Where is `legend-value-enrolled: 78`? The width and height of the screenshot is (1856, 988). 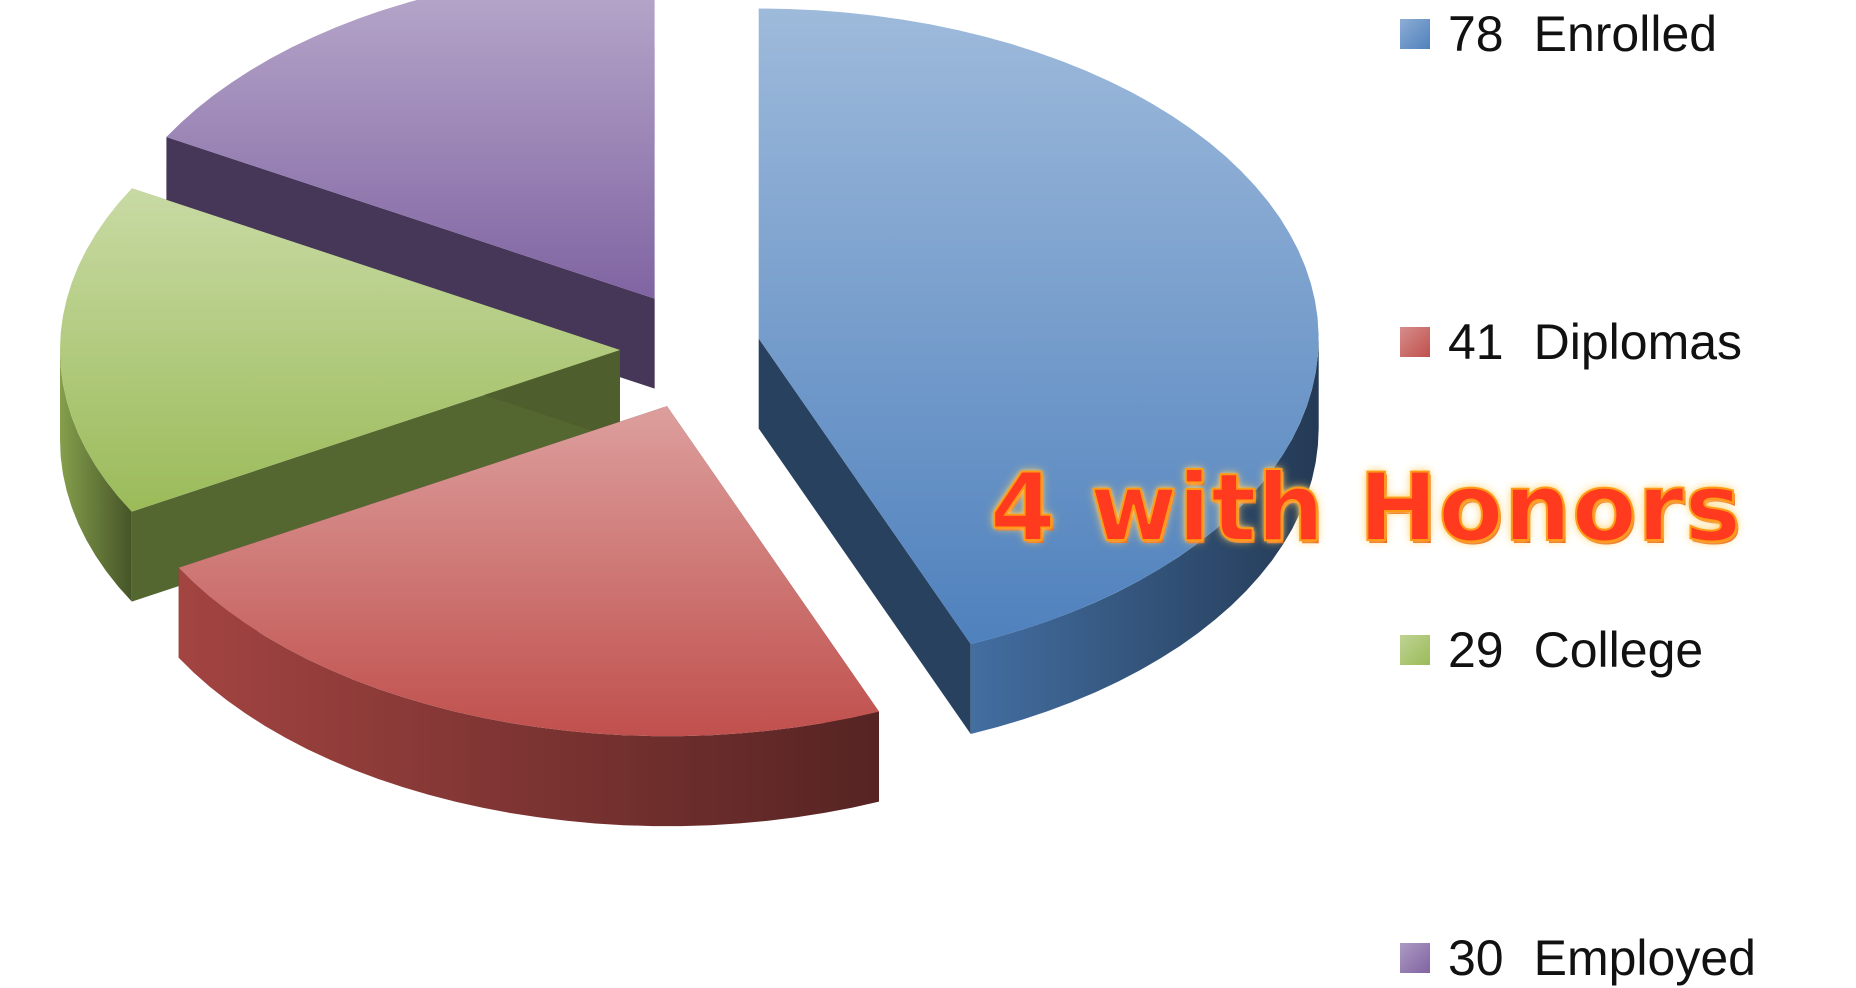 legend-value-enrolled: 78 is located at coordinates (1476, 34).